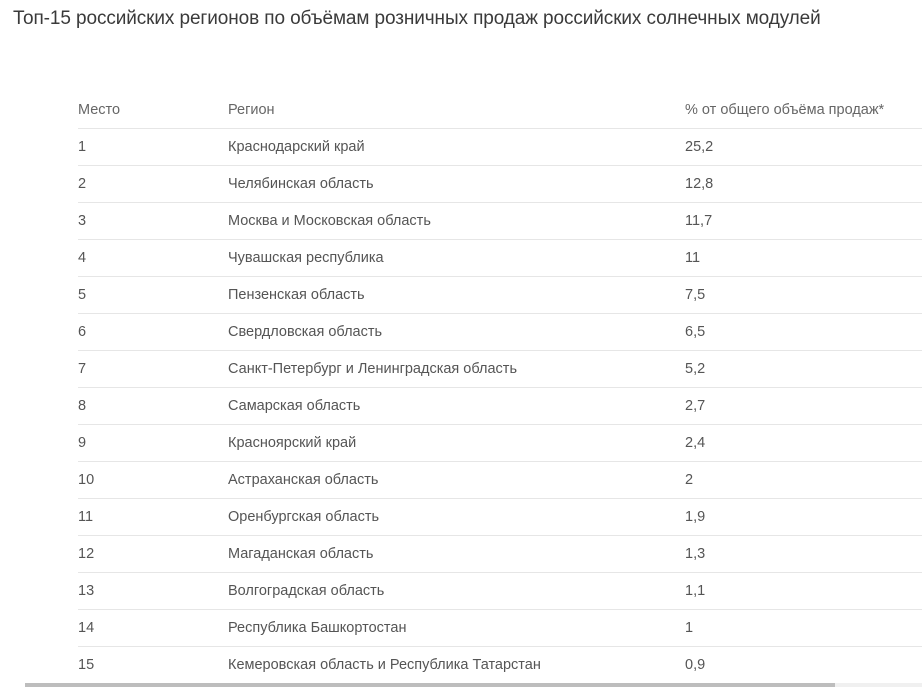  I want to click on cell-percent: 11, so click(803, 258).